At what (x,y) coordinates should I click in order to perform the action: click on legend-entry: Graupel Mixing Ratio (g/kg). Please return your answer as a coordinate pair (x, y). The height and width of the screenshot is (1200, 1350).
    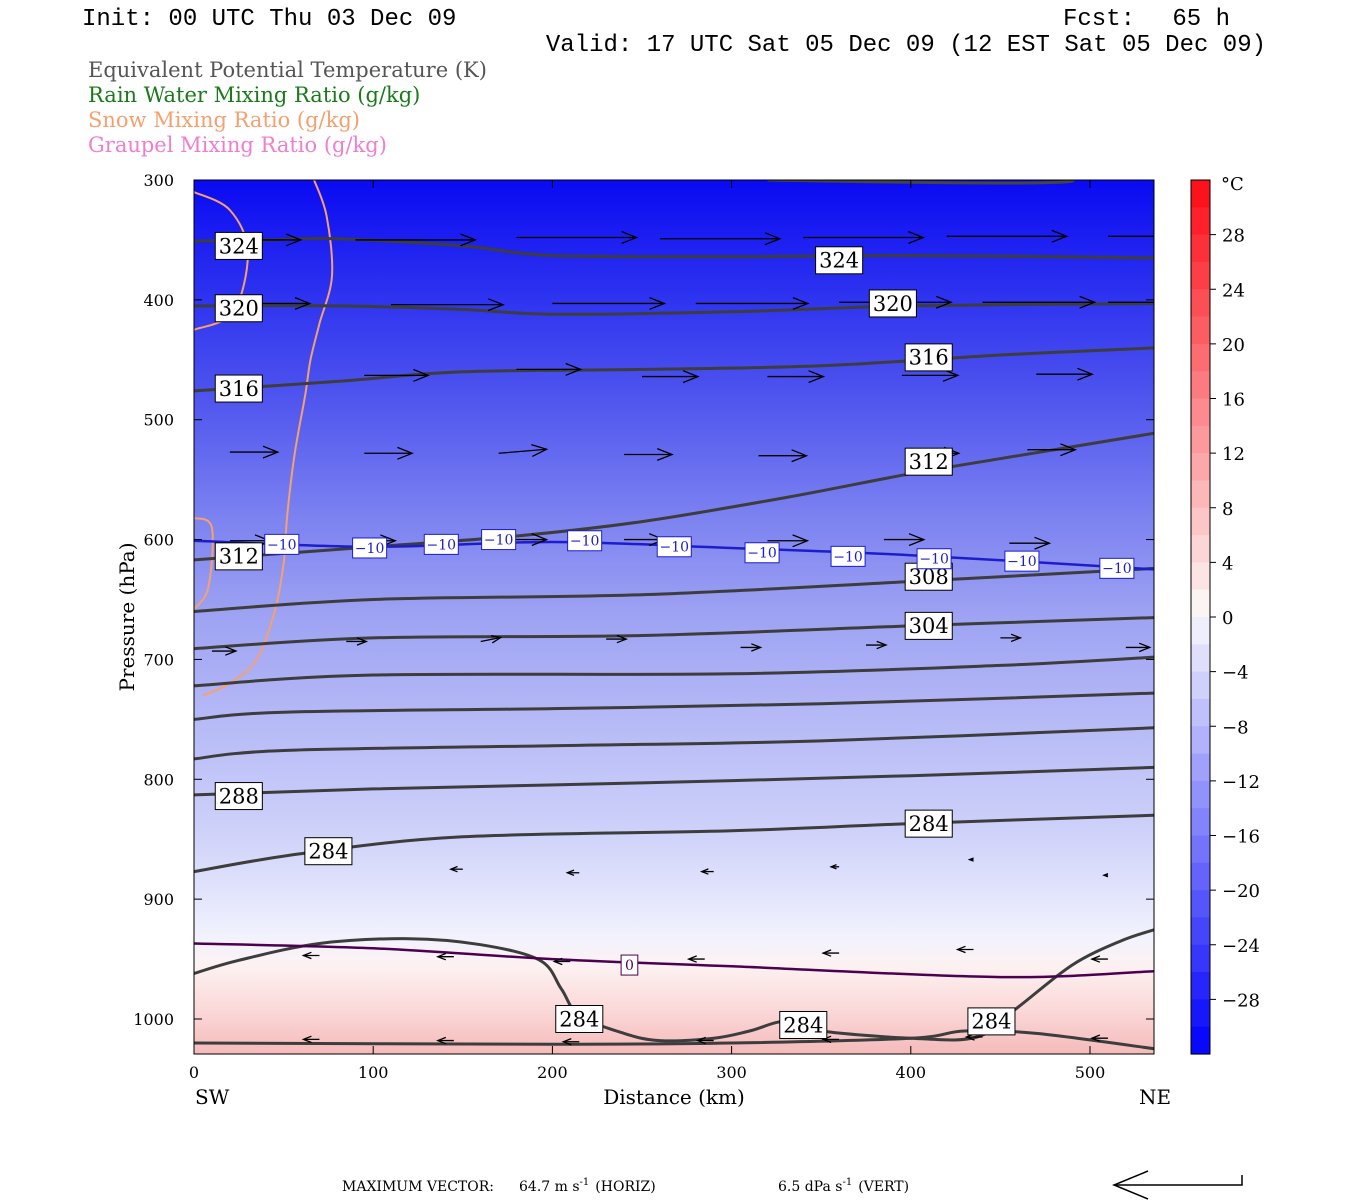
    Looking at the image, I should click on (237, 145).